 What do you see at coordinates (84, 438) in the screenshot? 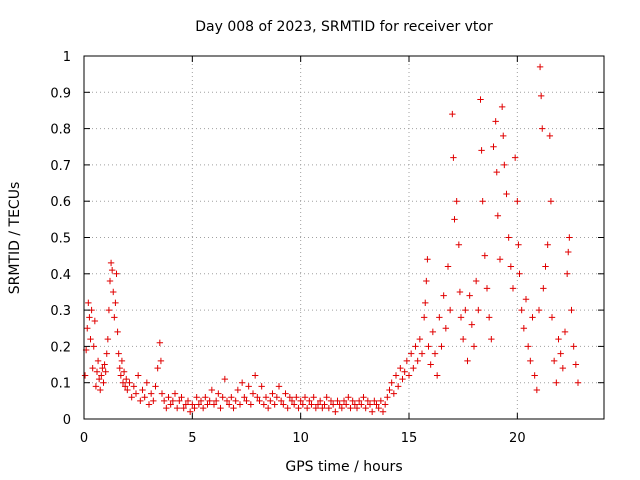
I see `x-tick-label: 0` at bounding box center [84, 438].